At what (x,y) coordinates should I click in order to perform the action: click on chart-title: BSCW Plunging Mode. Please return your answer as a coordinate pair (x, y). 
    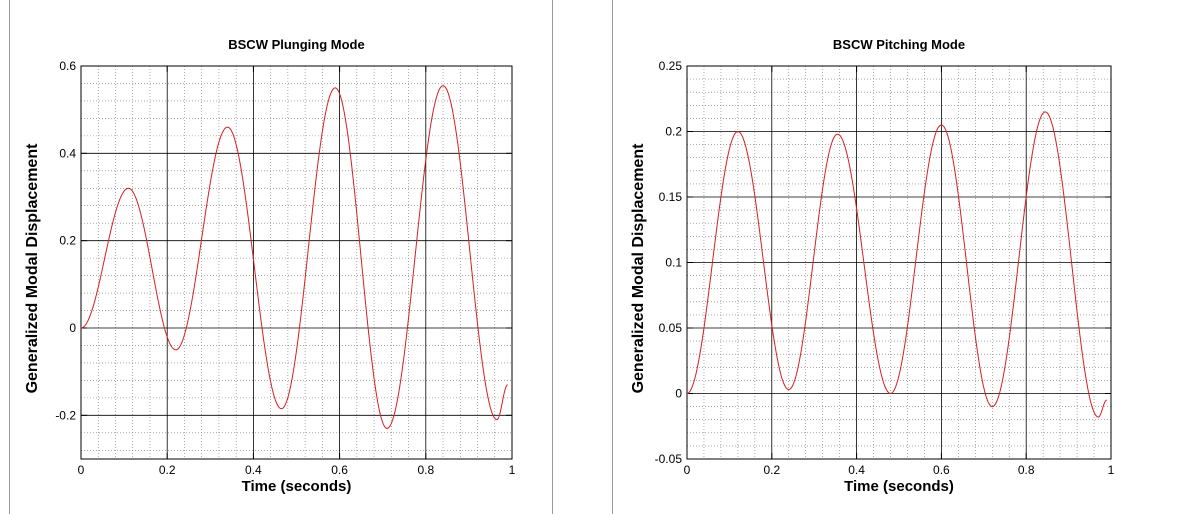
    Looking at the image, I should click on (296, 44).